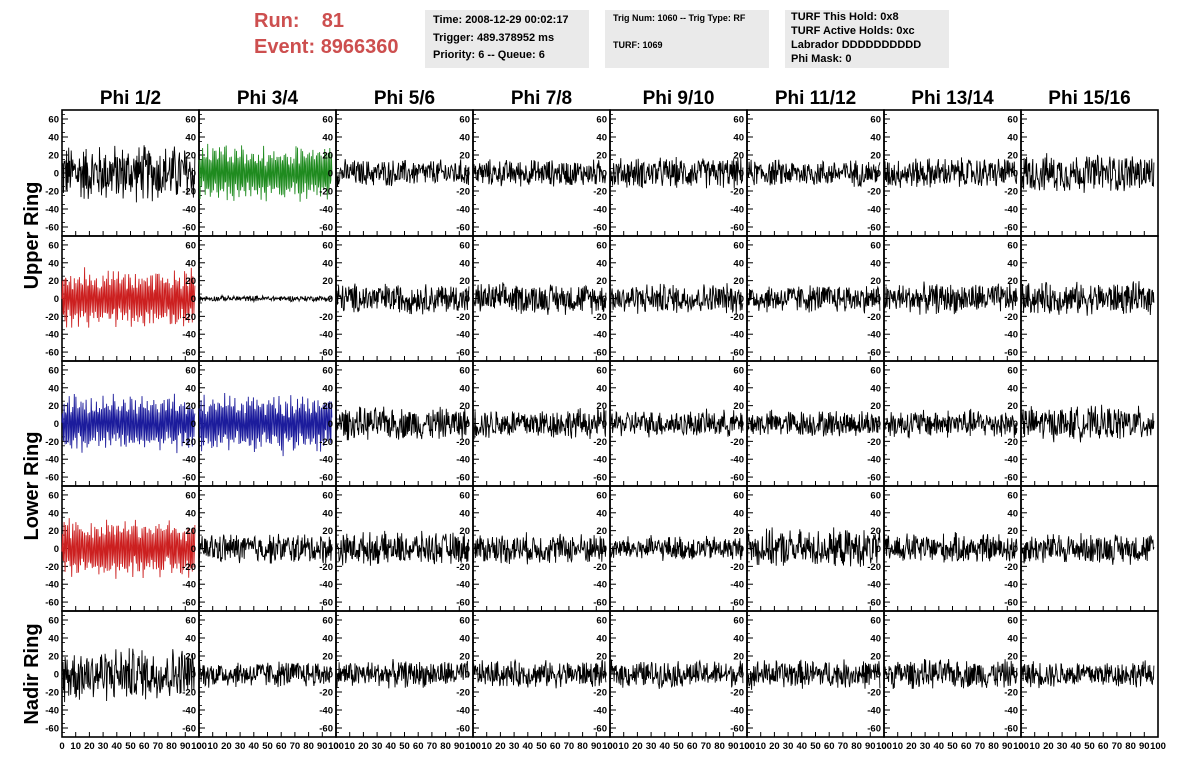  I want to click on column-header: Phi 7/8, so click(541, 98).